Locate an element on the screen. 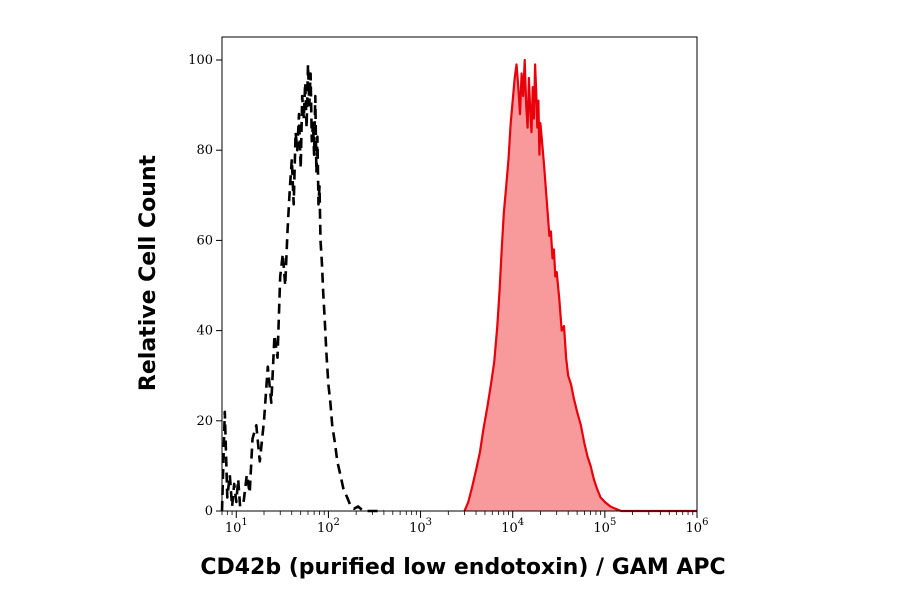  series-0-line is located at coordinates (302, 288).